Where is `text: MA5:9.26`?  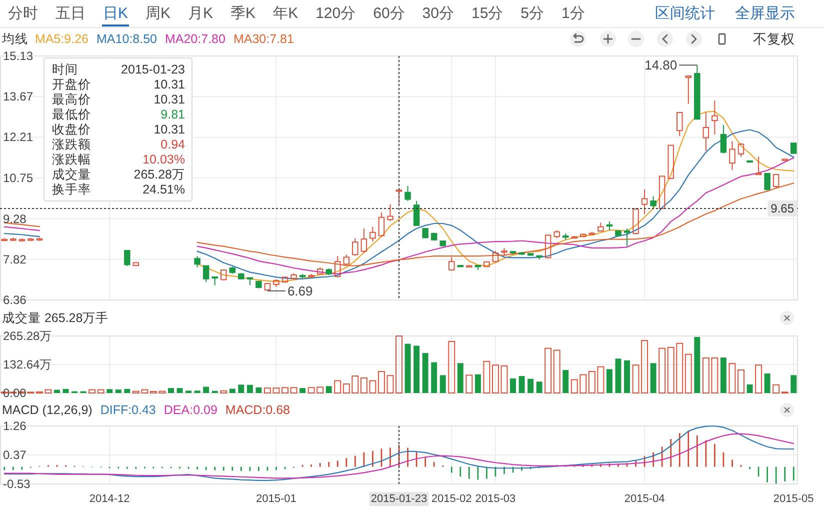
text: MA5:9.26 is located at coordinates (62, 39).